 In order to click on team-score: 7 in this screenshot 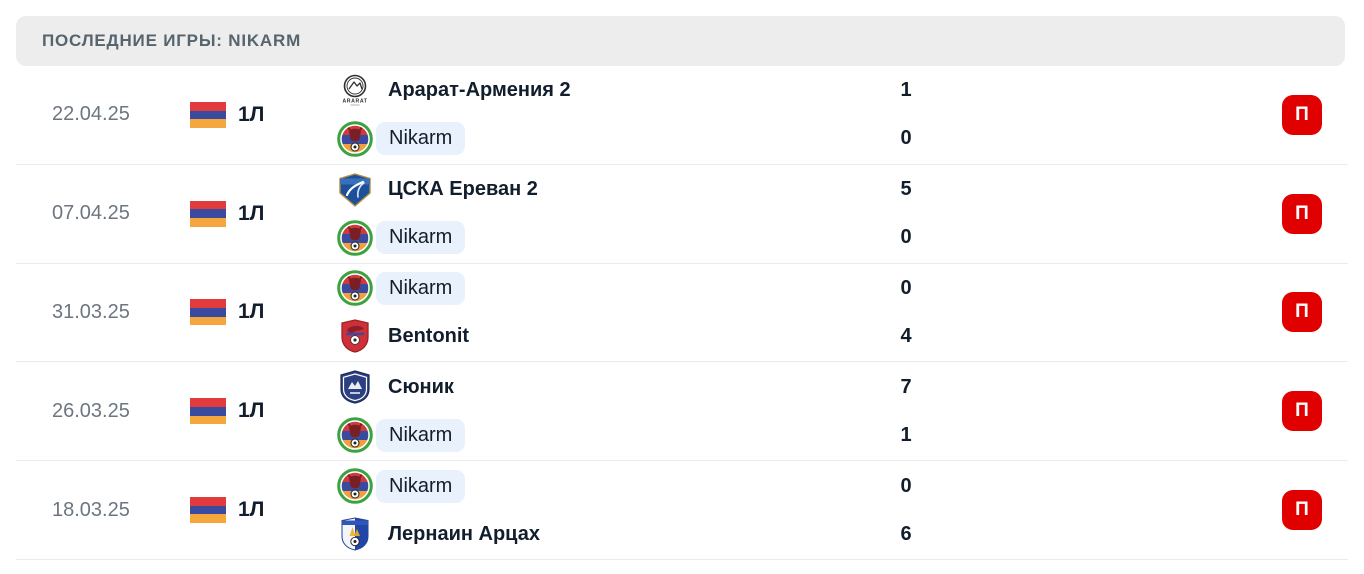, I will do `click(906, 386)`.